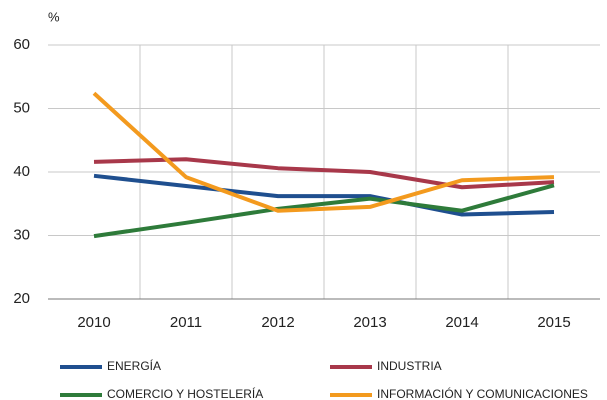 This screenshot has width=607, height=400. Describe the element at coordinates (277, 322) in the screenshot. I see `x-tick-label: 2012` at that location.